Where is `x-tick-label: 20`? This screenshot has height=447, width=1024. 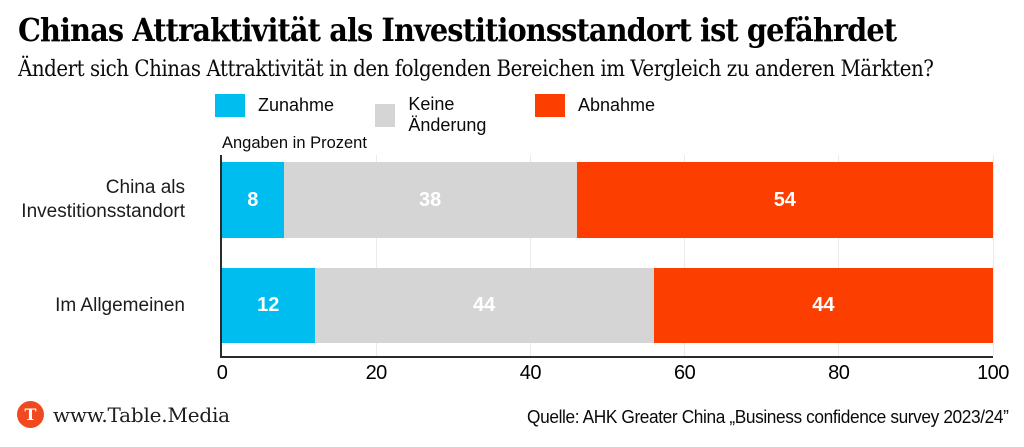
x-tick-label: 20 is located at coordinates (376, 373).